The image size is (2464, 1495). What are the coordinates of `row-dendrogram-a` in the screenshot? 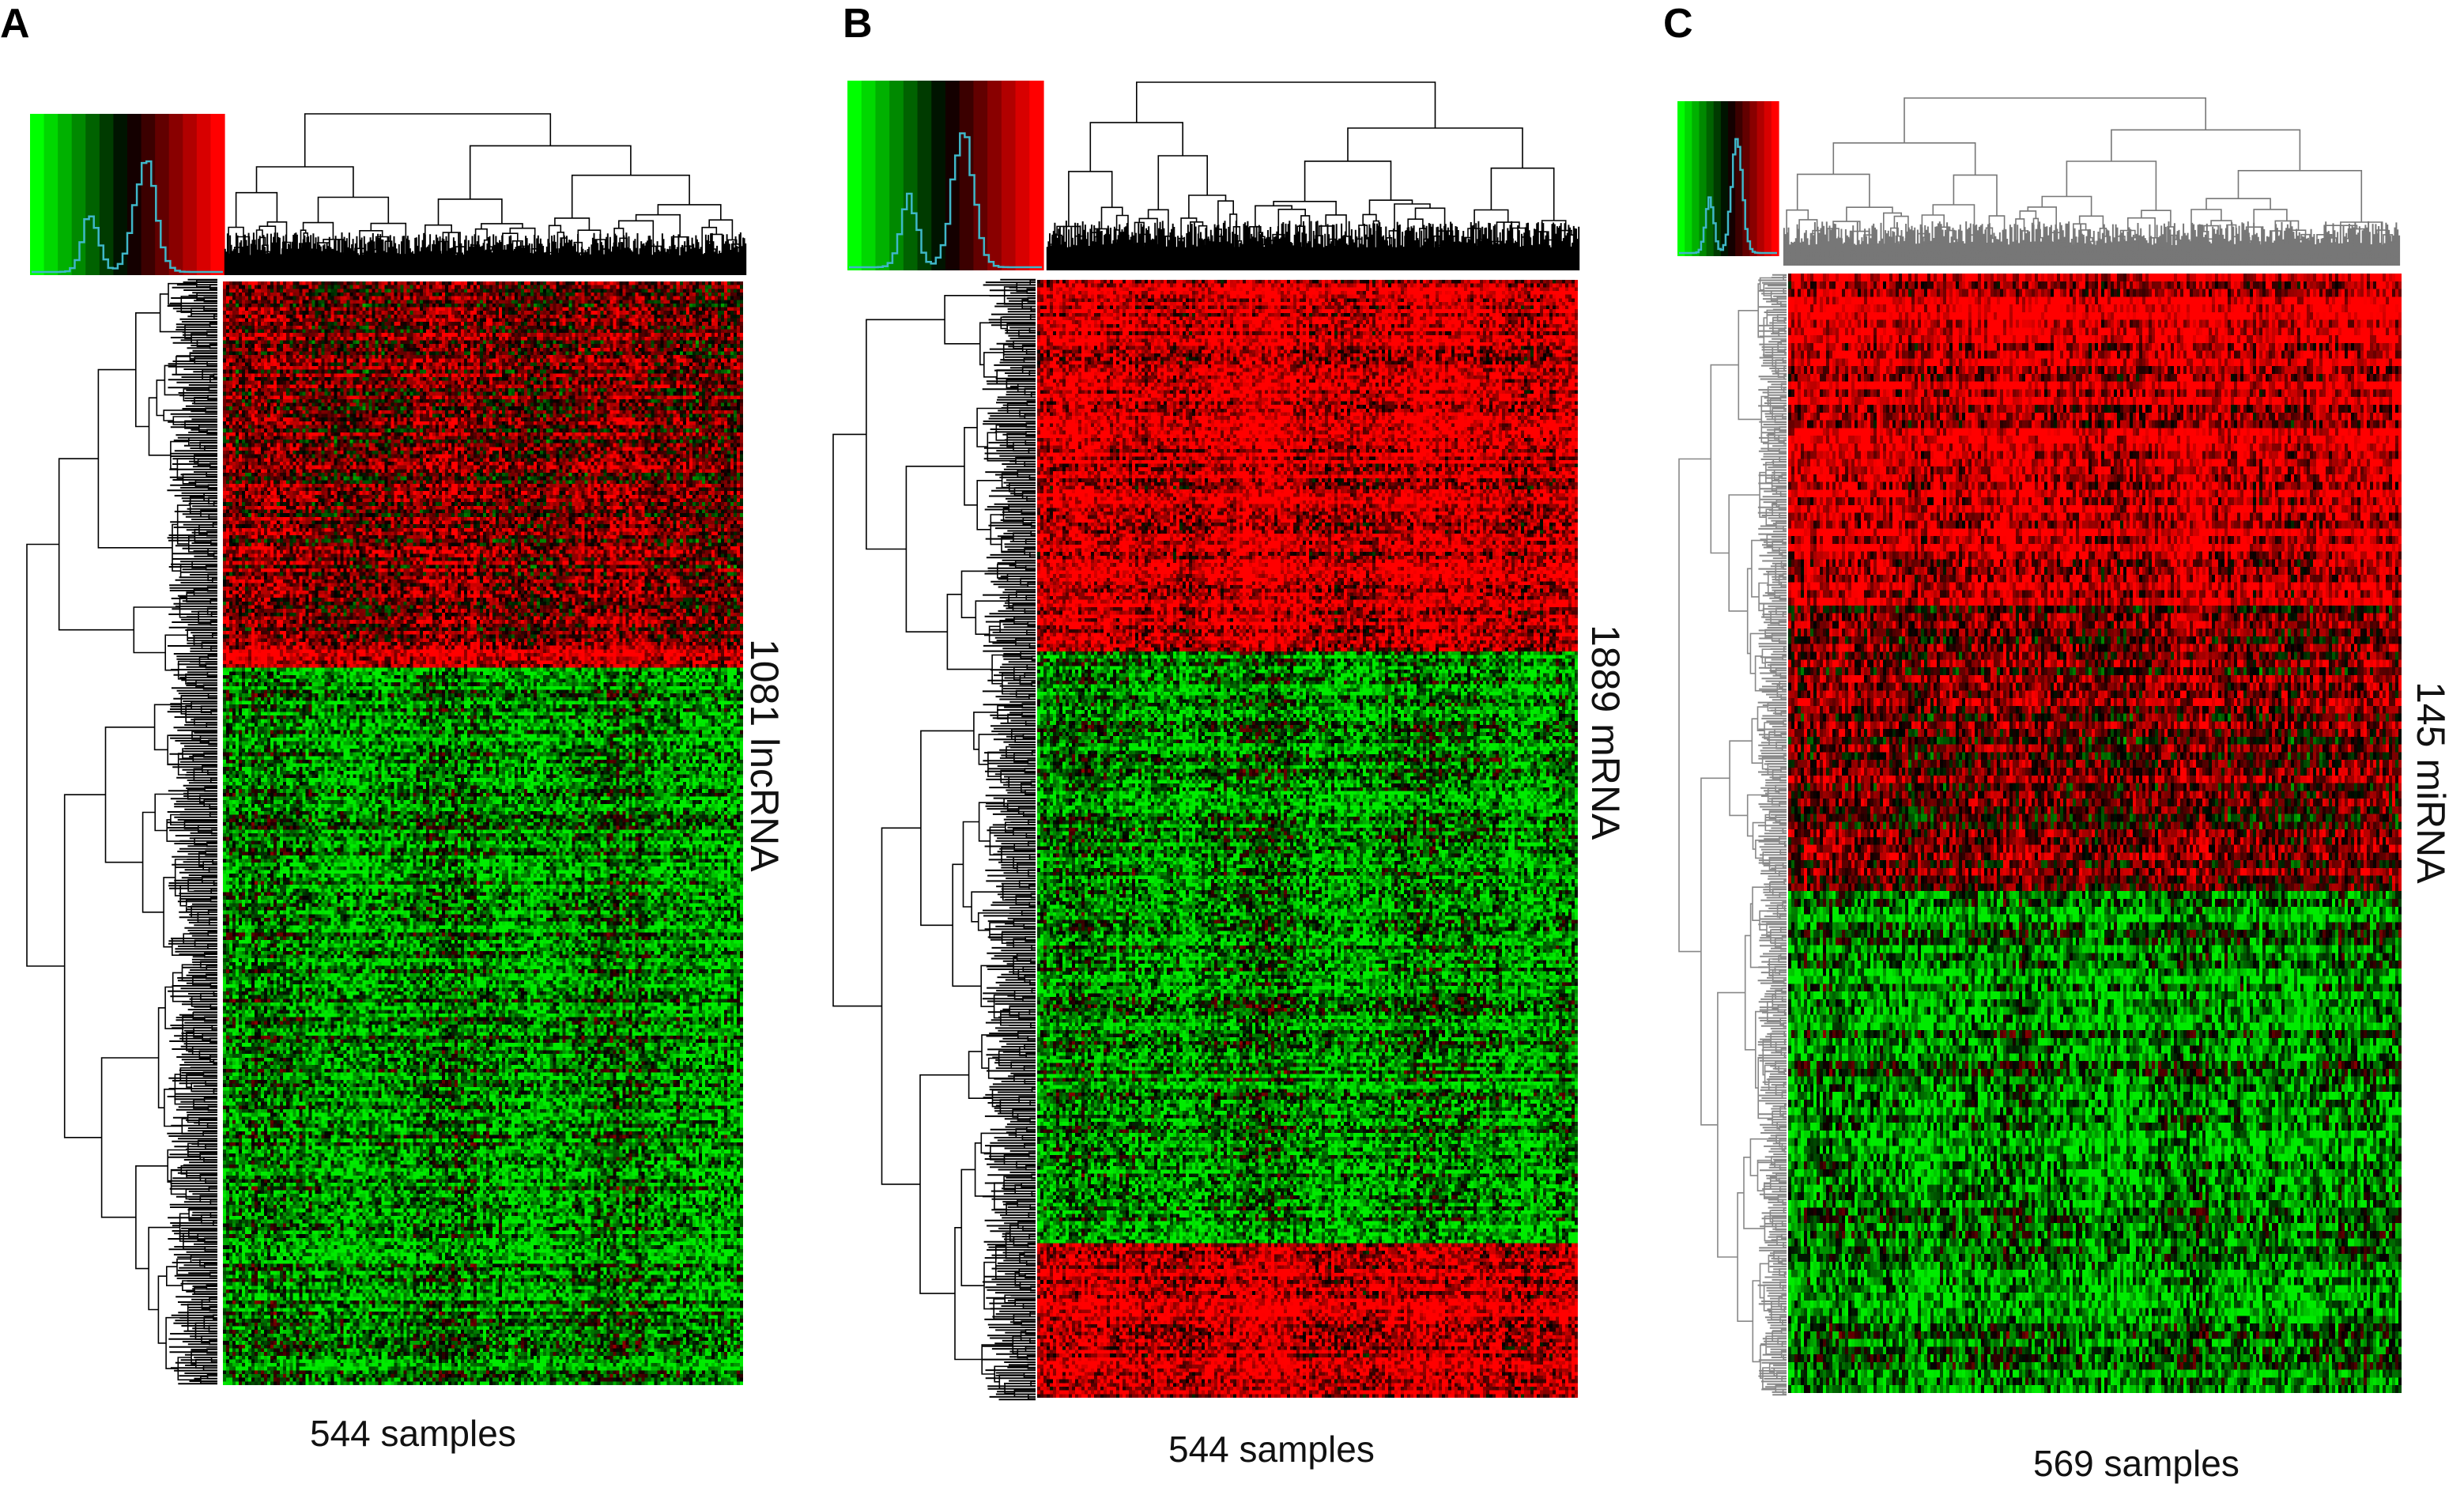 It's located at (122, 831).